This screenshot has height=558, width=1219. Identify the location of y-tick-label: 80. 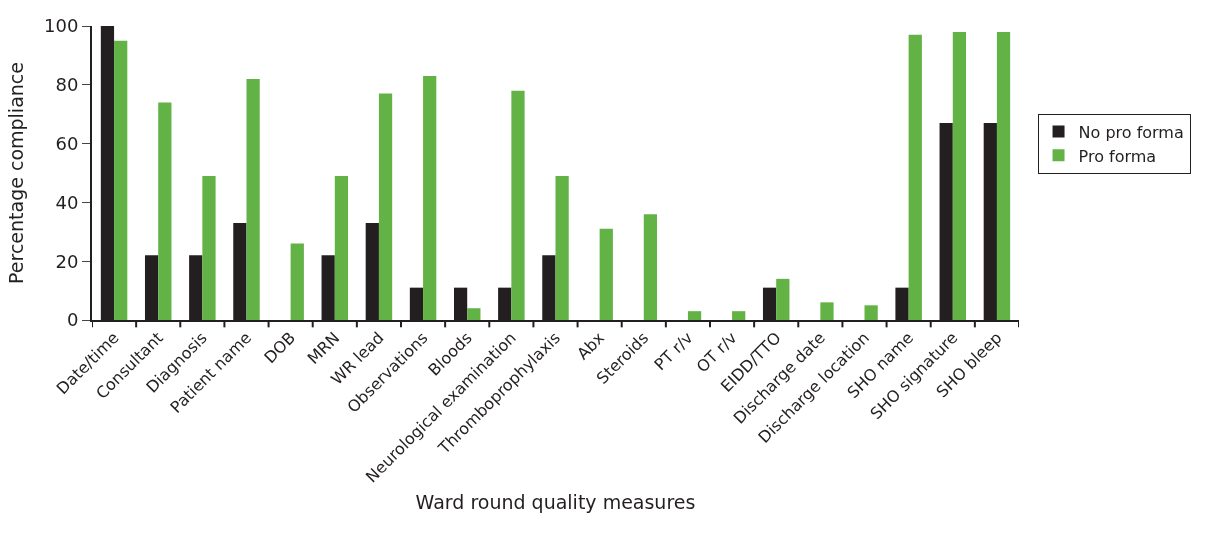
(67, 85).